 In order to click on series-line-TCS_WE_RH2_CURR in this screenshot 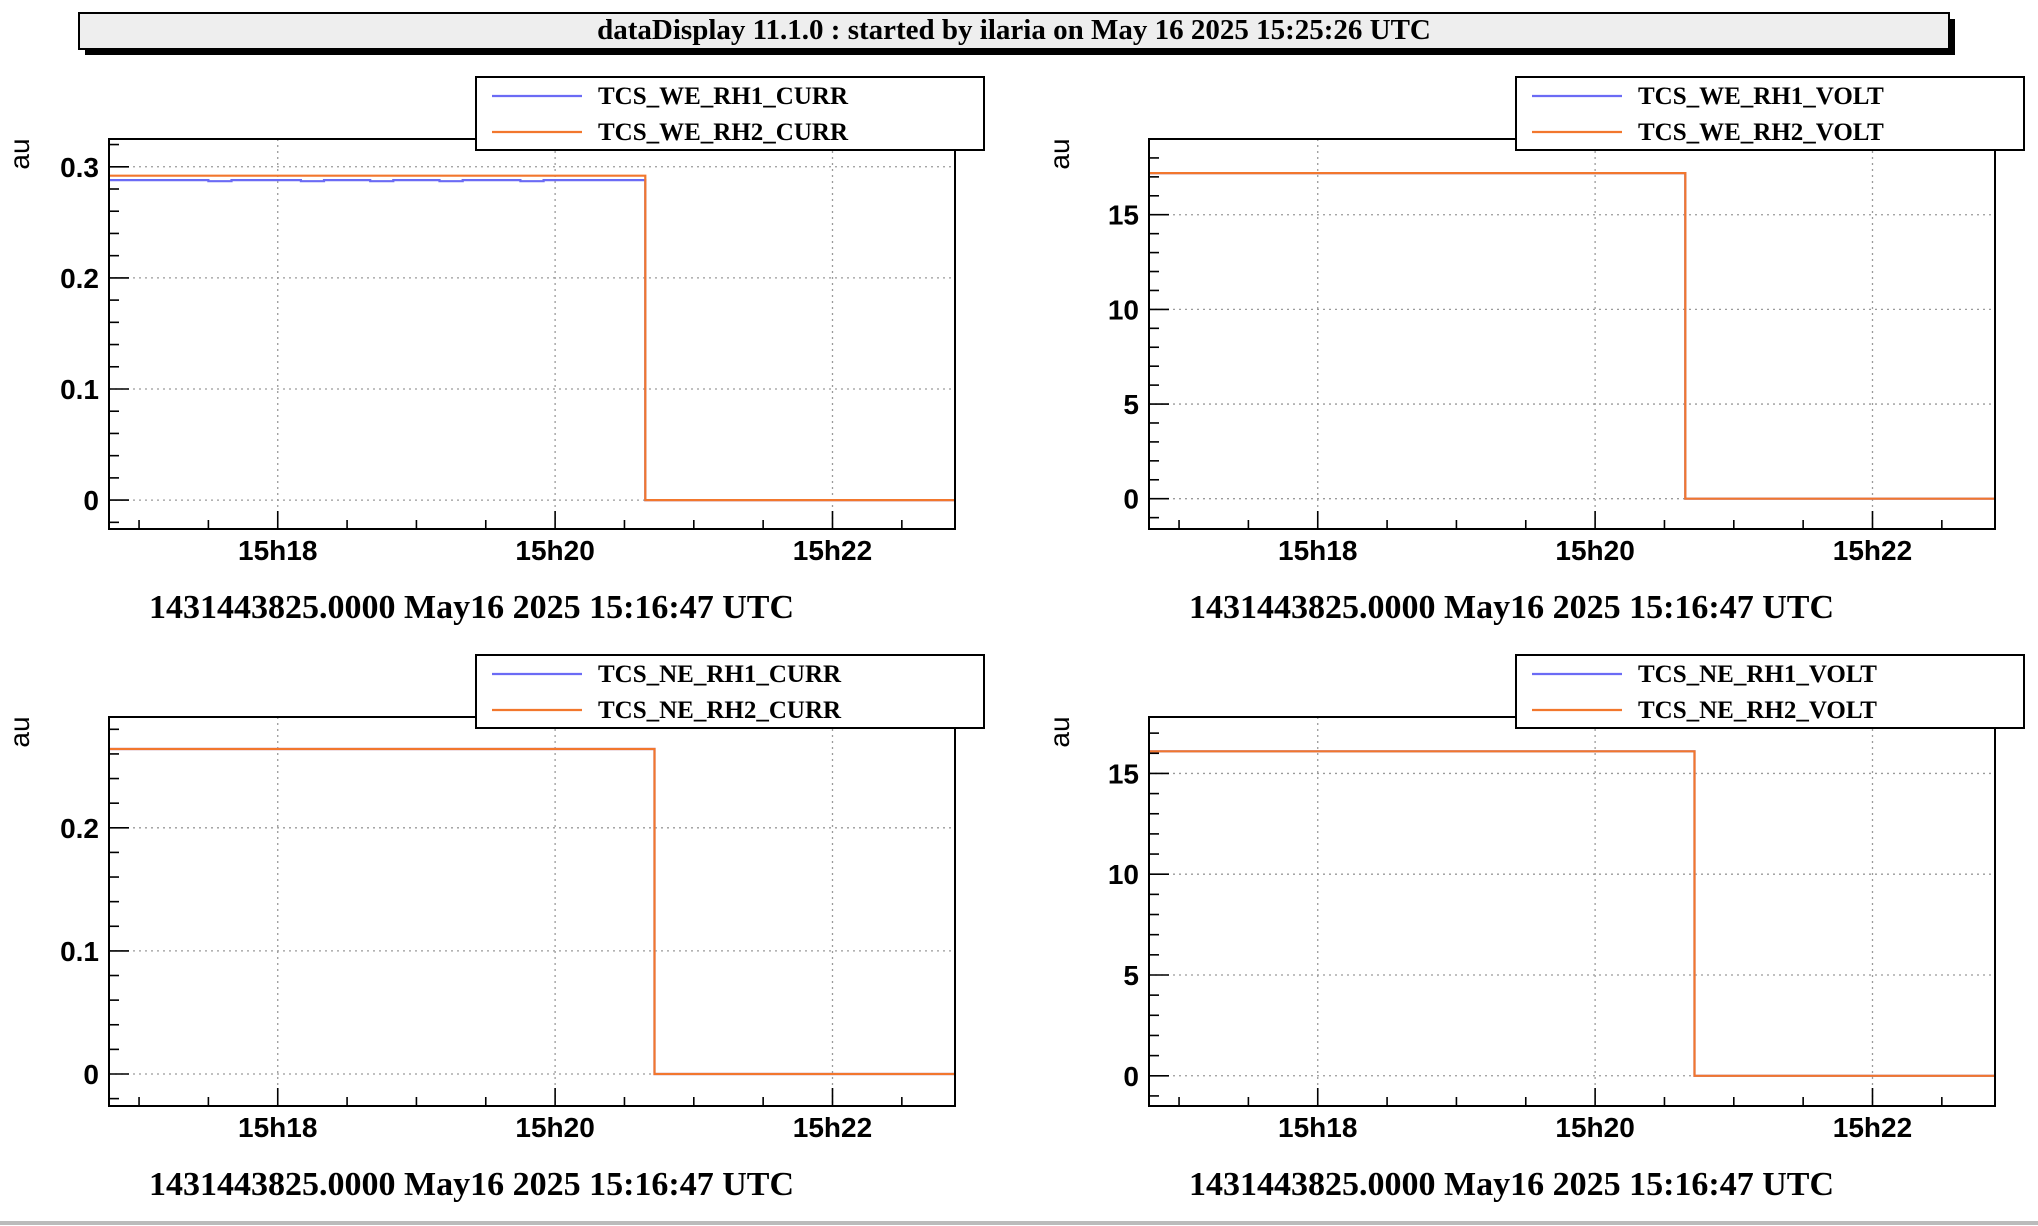, I will do `click(532, 338)`.